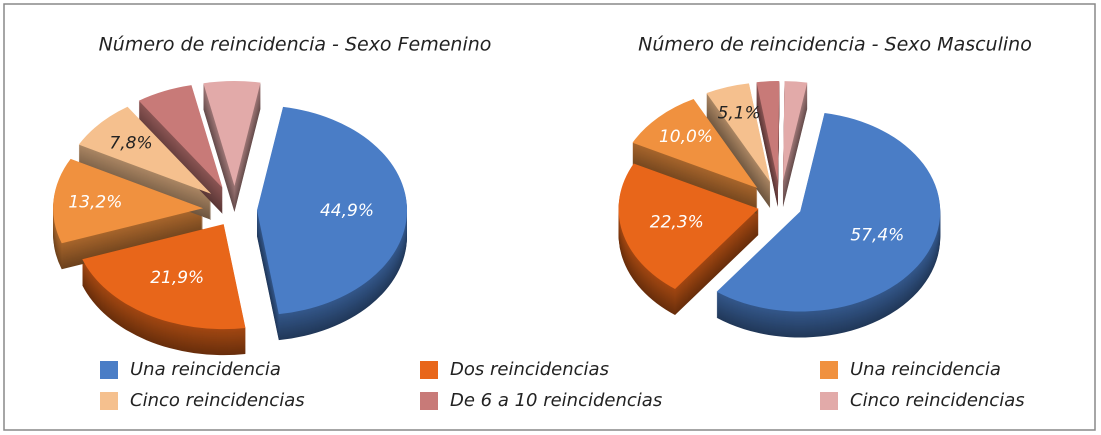  I want to click on legend-label: De 6 a 10 reincidencias, so click(556, 400).